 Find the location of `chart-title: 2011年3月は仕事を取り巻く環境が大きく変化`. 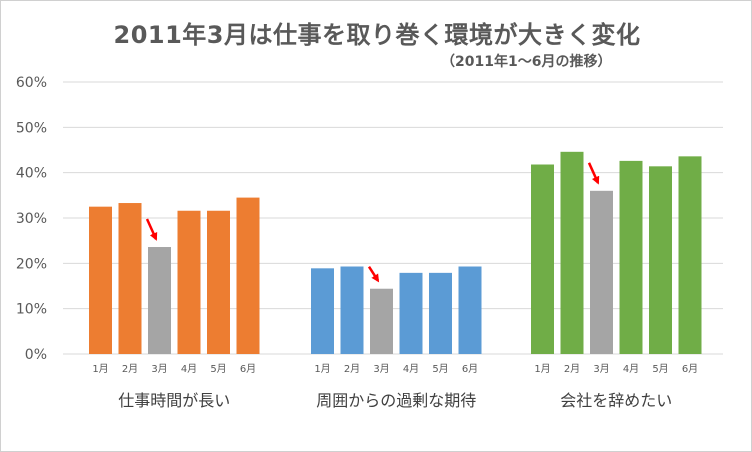

chart-title: 2011年3月は仕事を取り巻く環境が大きく変化 is located at coordinates (377, 35).